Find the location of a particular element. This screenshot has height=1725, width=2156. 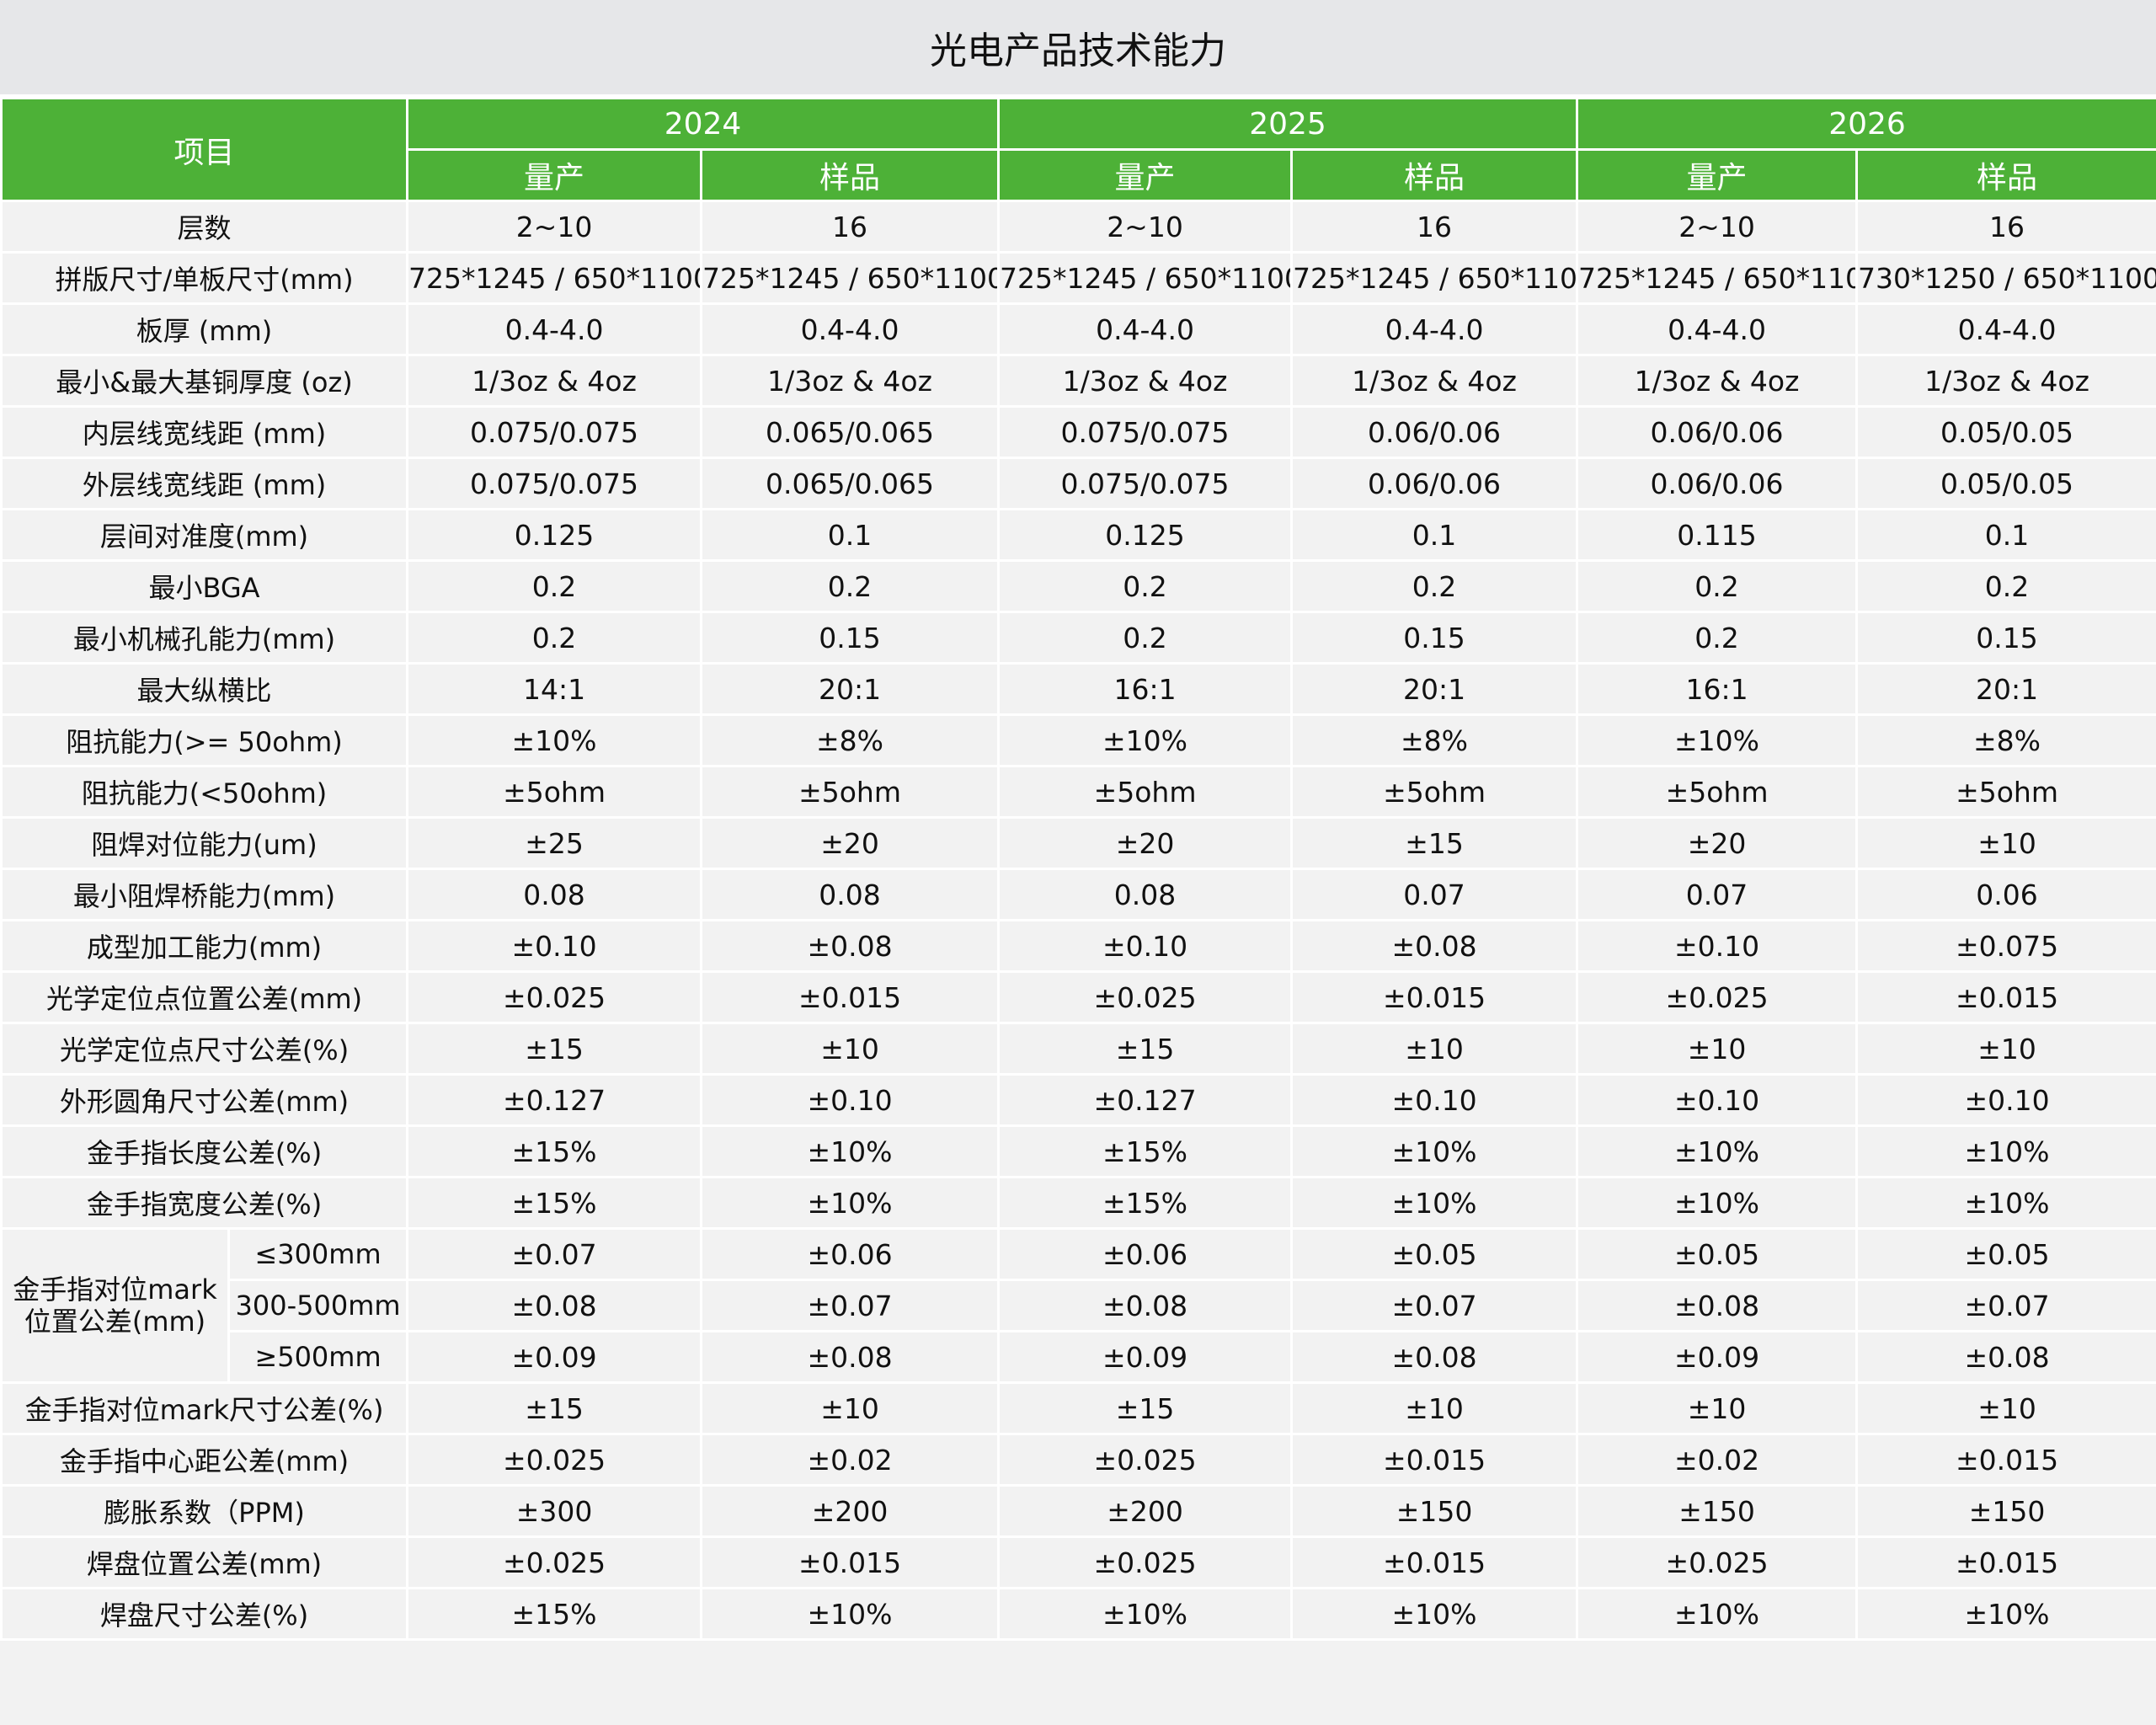

table-cell: 0.06 is located at coordinates (2005, 894).